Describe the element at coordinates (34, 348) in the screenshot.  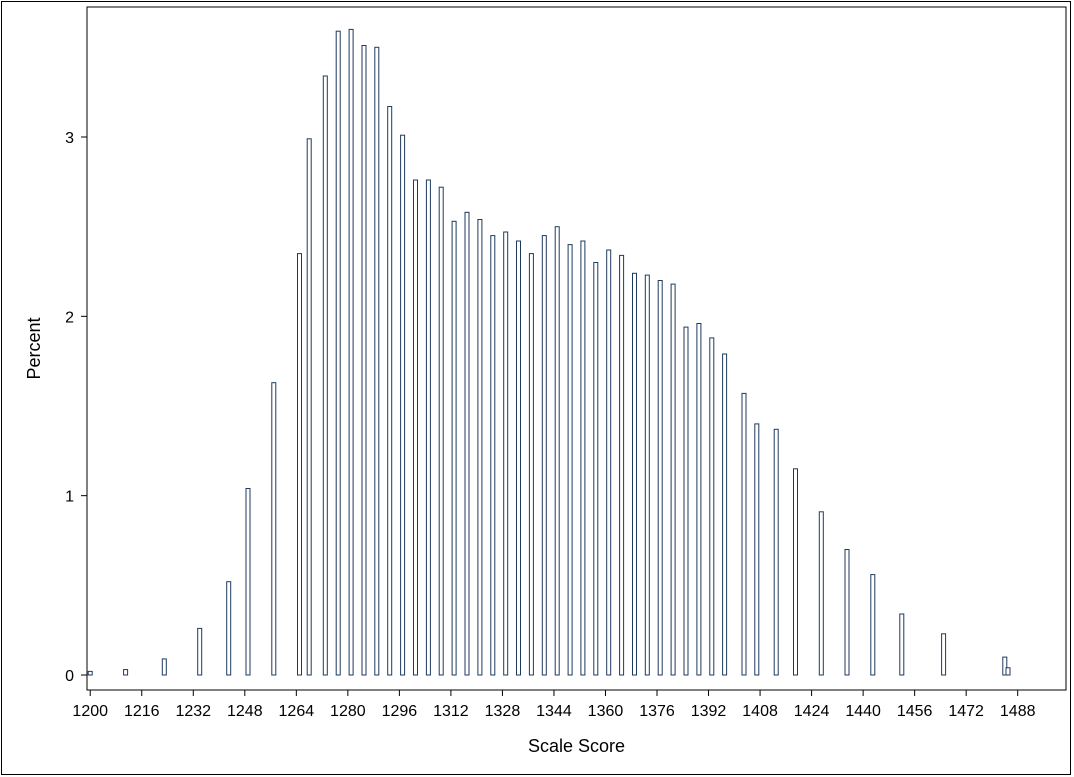
I see `y-axis-title: Percent` at that location.